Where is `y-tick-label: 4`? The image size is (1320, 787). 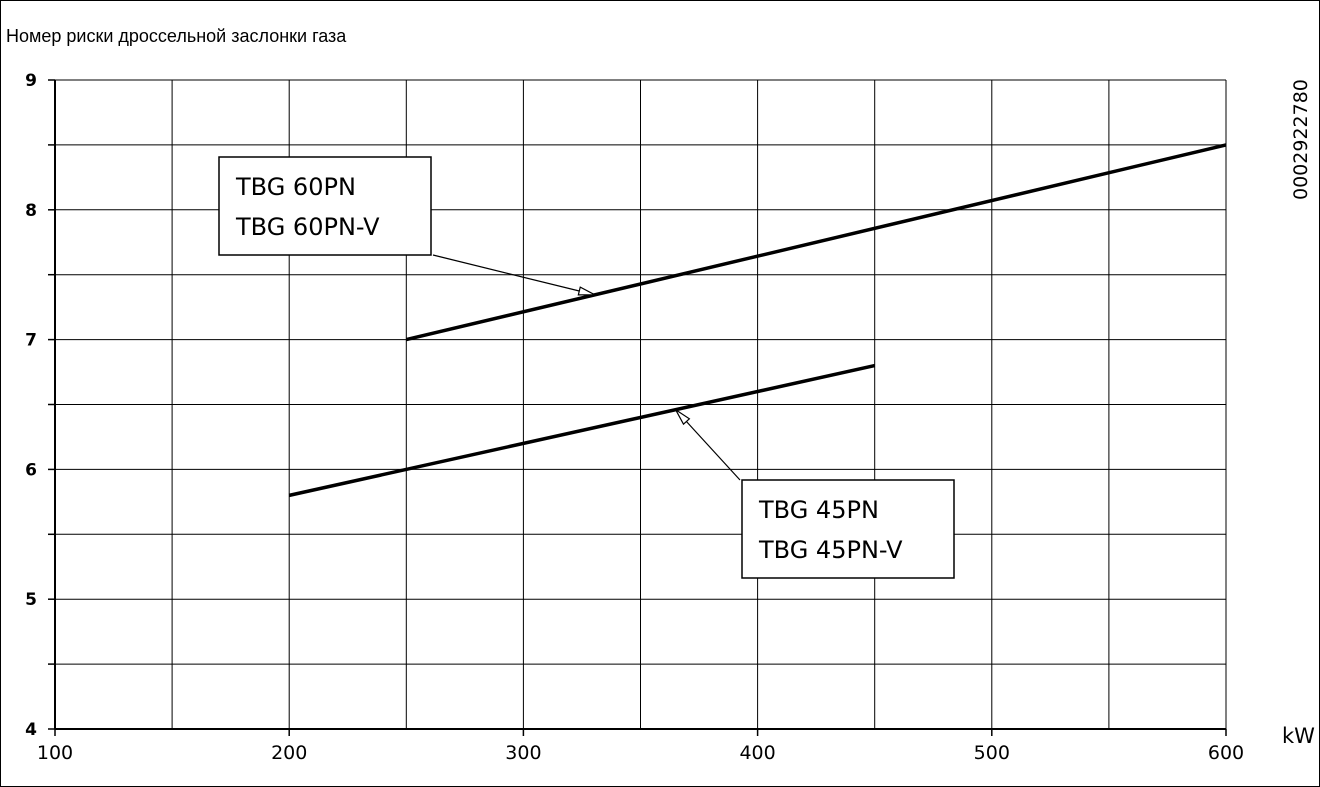
y-tick-label: 4 is located at coordinates (31, 730).